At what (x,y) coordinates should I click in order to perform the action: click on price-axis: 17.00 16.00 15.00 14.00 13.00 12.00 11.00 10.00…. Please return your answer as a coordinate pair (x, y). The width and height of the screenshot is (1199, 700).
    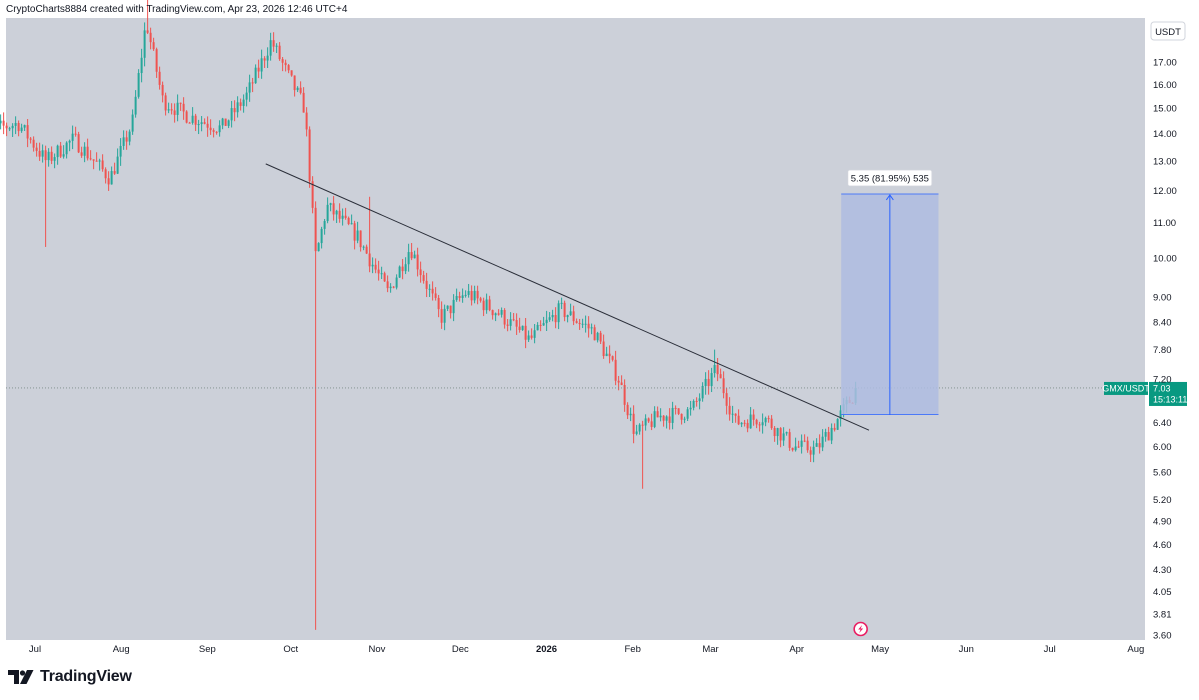
    Looking at the image, I should click on (1165, 350).